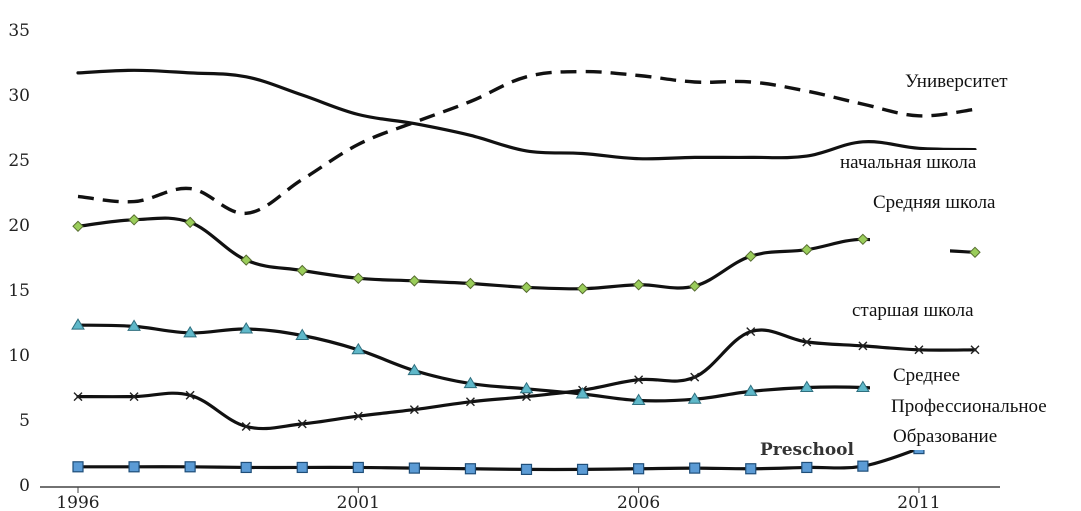 This screenshot has height=511, width=1081. Describe the element at coordinates (19, 356) in the screenshot. I see `y-tick-label: 10` at that location.